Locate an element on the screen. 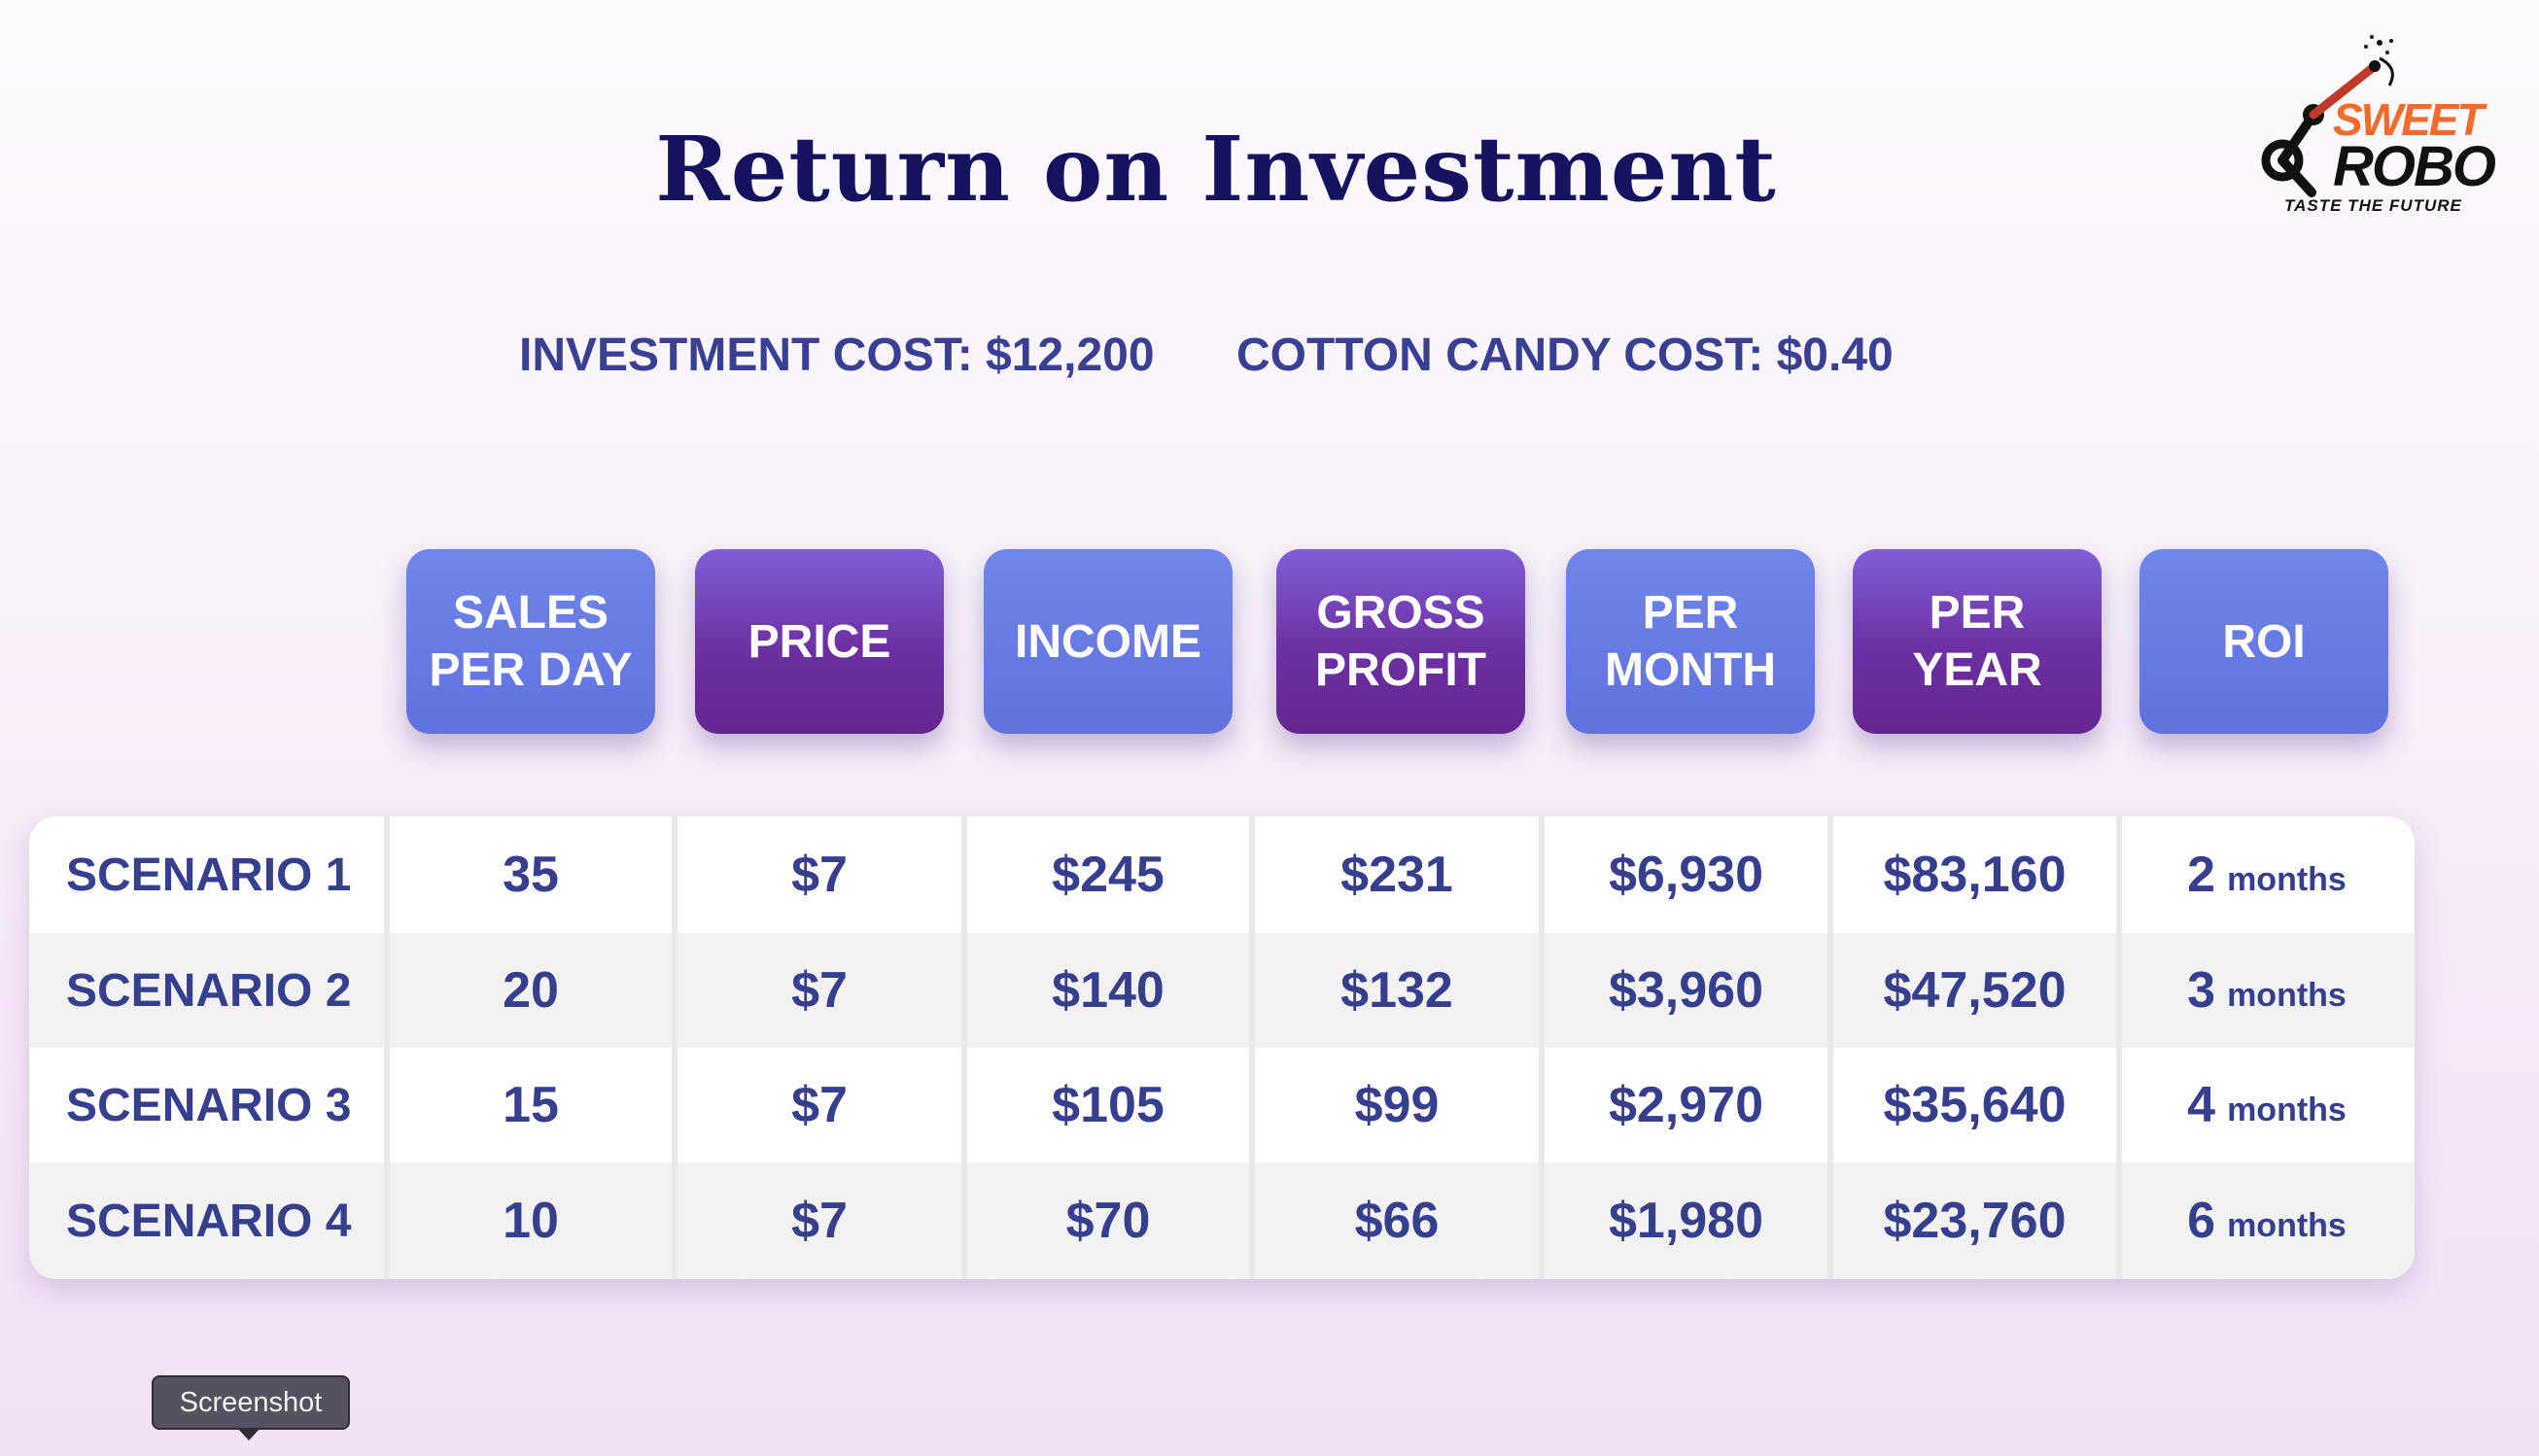 The width and height of the screenshot is (2539, 1456). header-roi: ROI is located at coordinates (2263, 641).